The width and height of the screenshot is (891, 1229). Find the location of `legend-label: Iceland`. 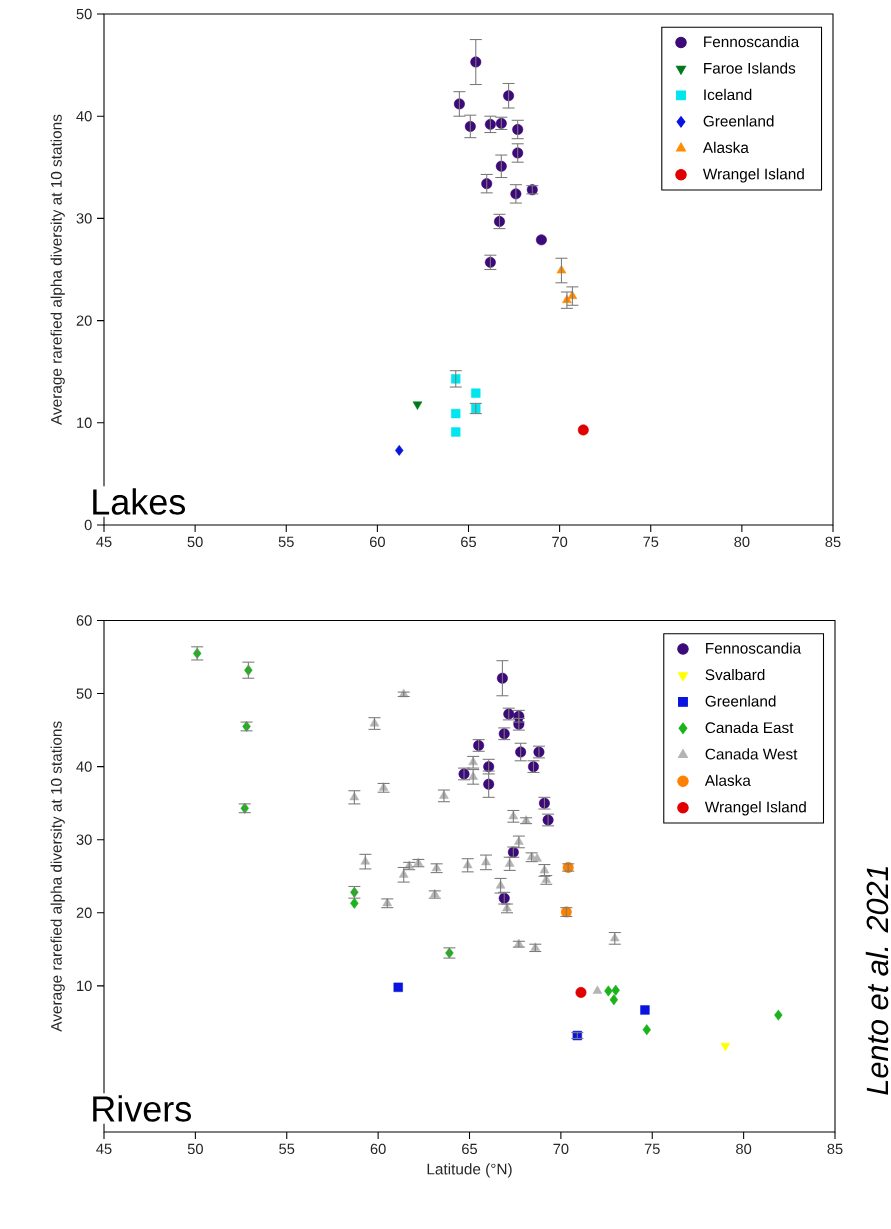

legend-label: Iceland is located at coordinates (728, 94).